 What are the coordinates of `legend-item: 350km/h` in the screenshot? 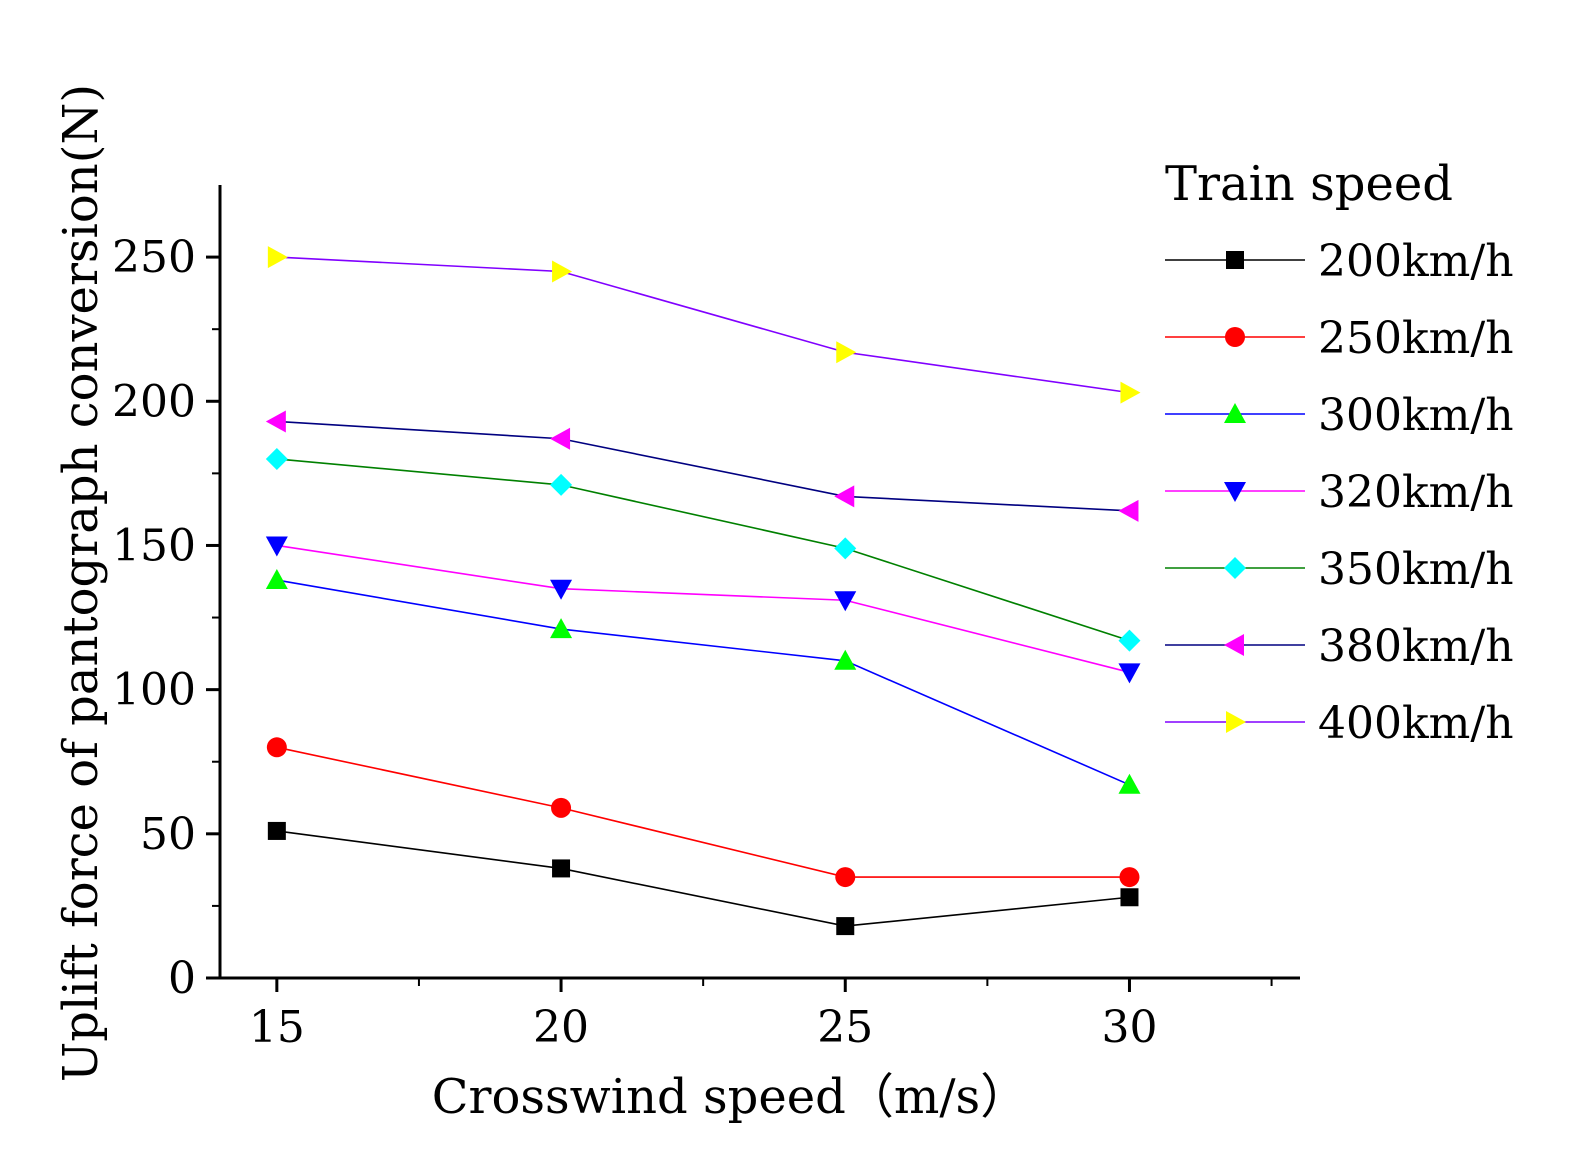 It's located at (1339, 569).